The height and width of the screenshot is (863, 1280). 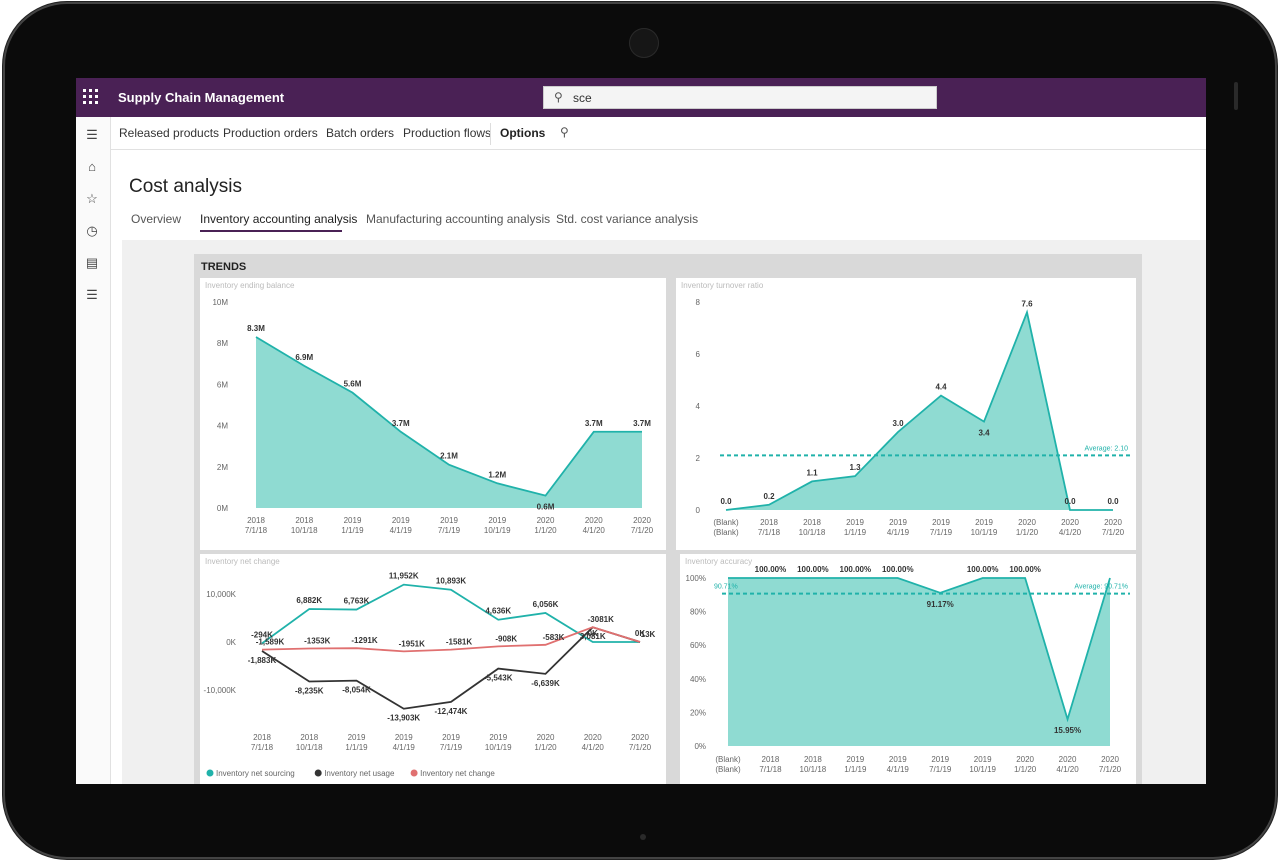 What do you see at coordinates (270, 133) in the screenshot?
I see `nav-production-orders: Production orders` at bounding box center [270, 133].